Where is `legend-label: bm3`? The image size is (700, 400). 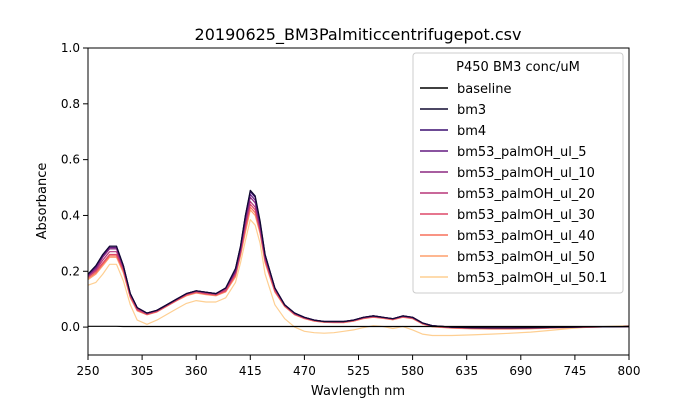
legend-label: bm3 is located at coordinates (471, 110).